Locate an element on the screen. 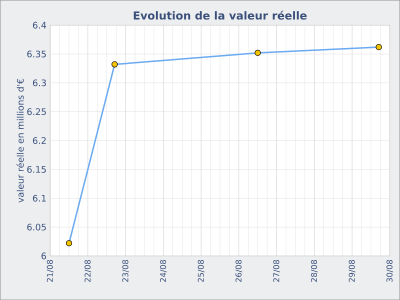 This screenshot has width=400, height=300. y-tick-label: 6.25 is located at coordinates (36, 112).